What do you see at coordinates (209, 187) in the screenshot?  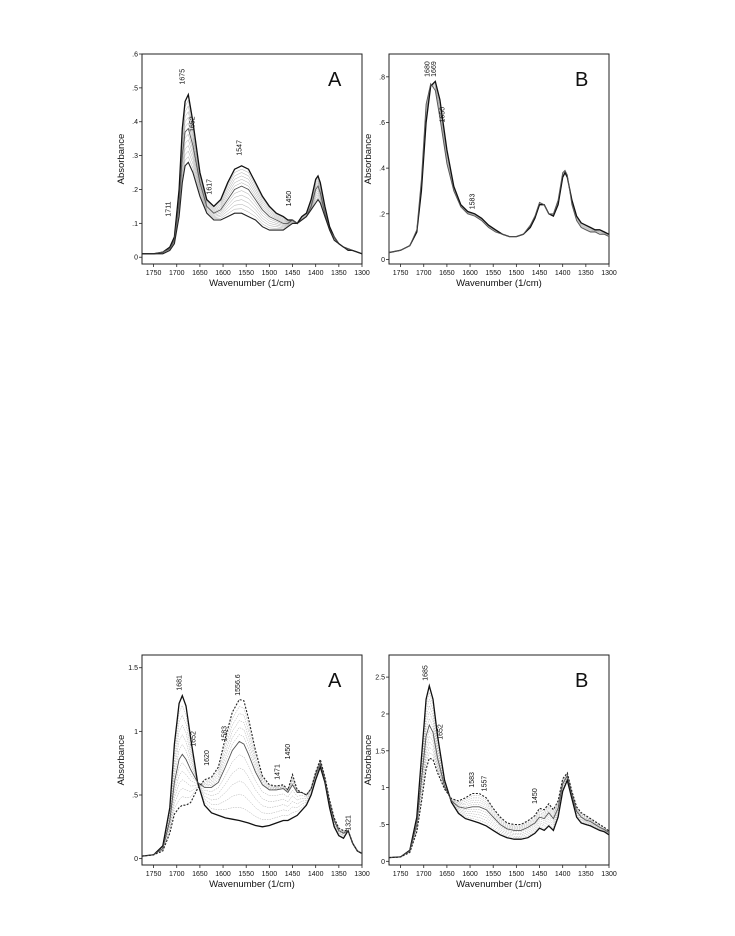 I see `peak-label: 1617` at bounding box center [209, 187].